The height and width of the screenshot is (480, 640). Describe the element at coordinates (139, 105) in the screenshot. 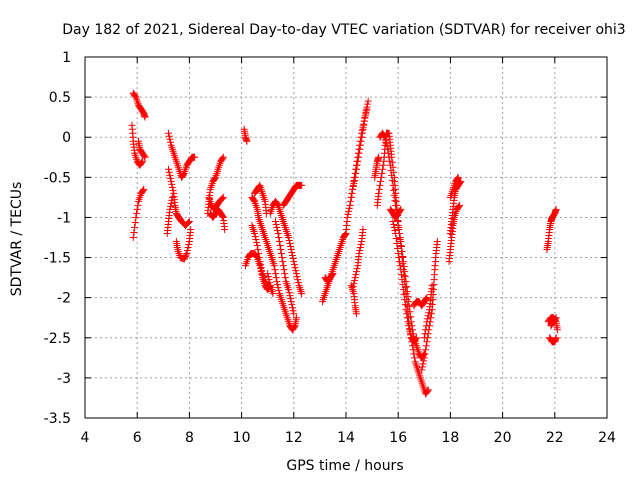

I see `series-s3` at that location.